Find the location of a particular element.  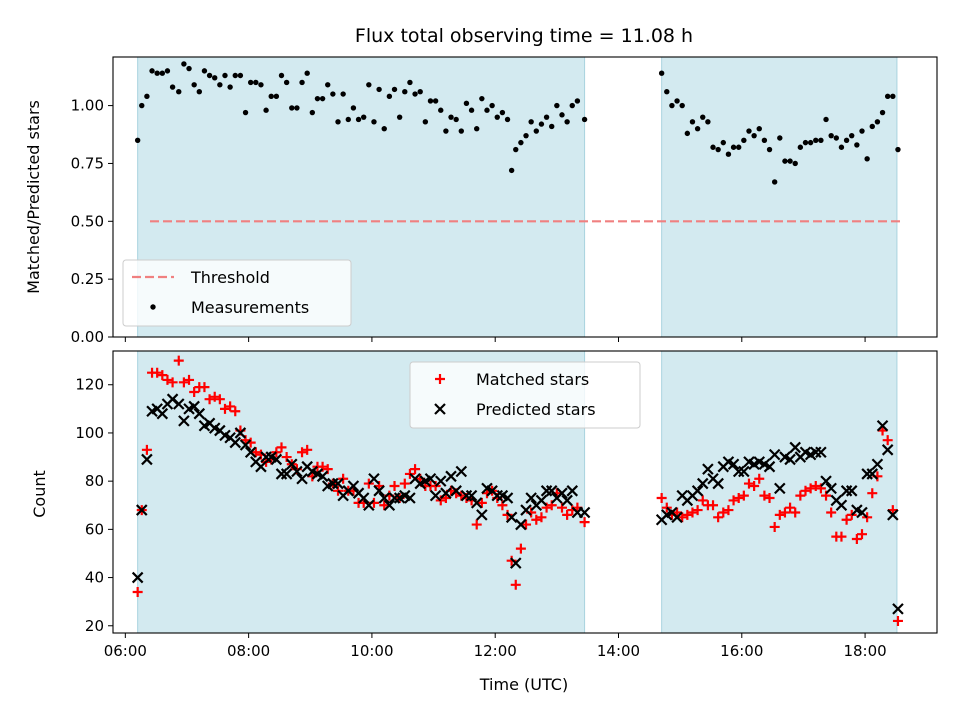

y-tick-label: 60 is located at coordinates (94, 529).